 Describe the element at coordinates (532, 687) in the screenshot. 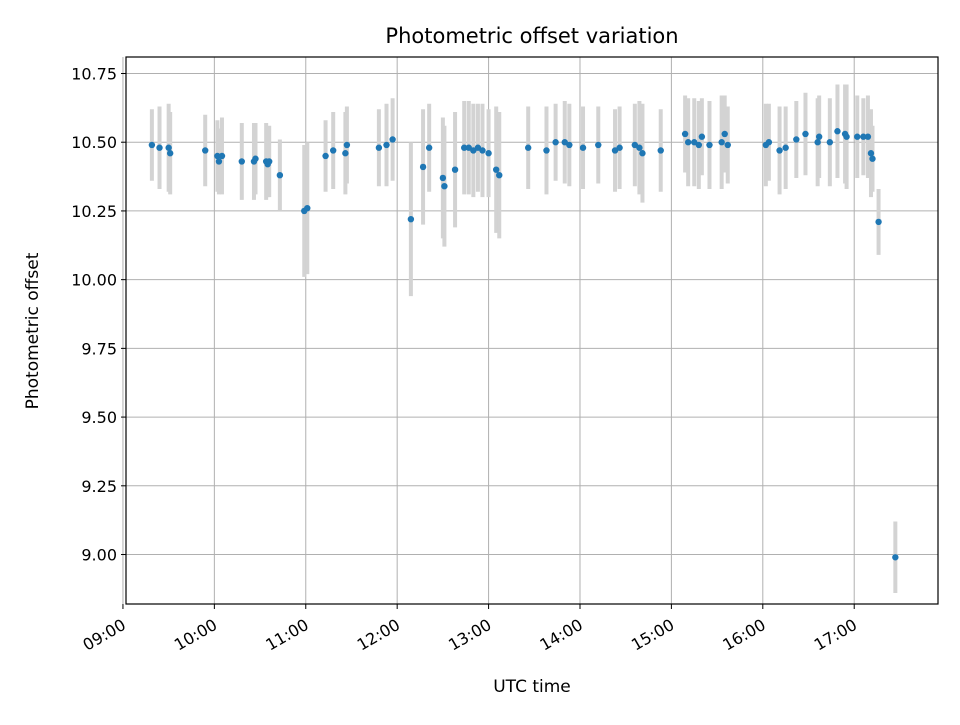

I see `x-axis-label: UTC time` at that location.